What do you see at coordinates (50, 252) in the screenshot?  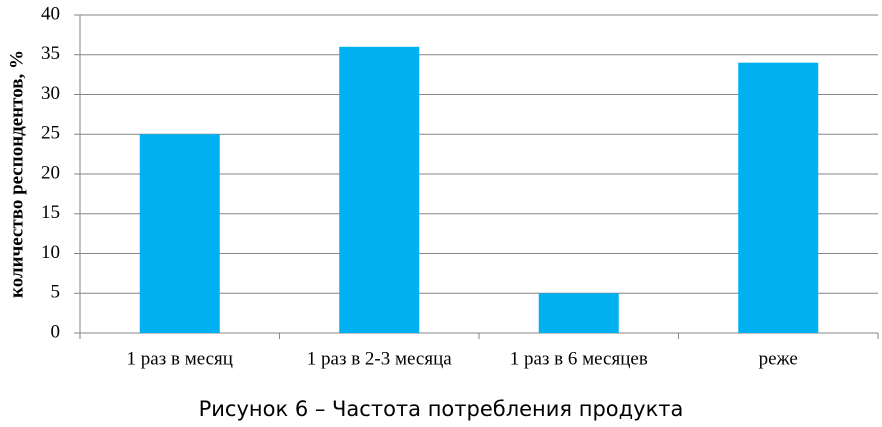 I see `y-tick-label: 10` at bounding box center [50, 252].